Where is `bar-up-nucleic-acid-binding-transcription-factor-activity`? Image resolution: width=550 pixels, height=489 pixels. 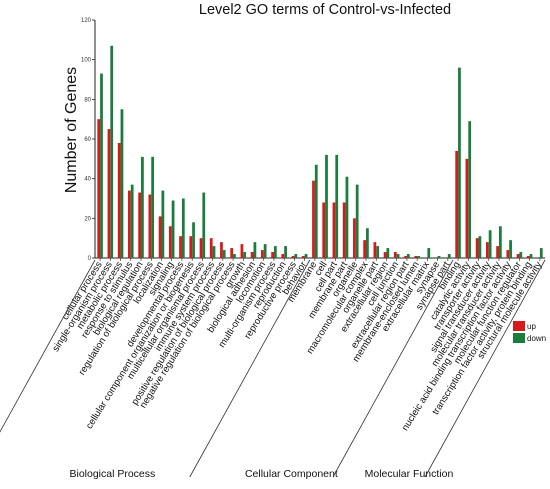
bar-up-nucleic-acid-binding-transcription-factor-activity is located at coordinates (508, 254).